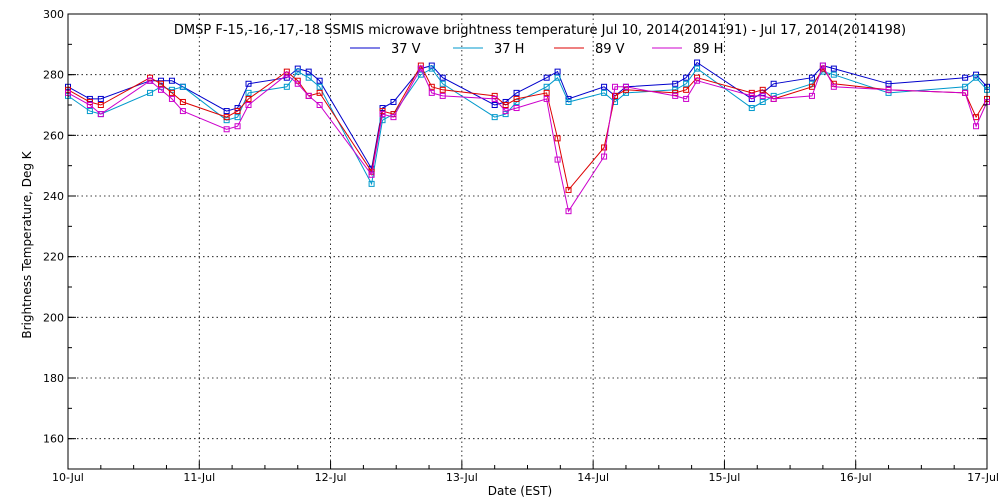  What do you see at coordinates (27, 244) in the screenshot?
I see `y-axis-label: Brightness Temperature, Deg K` at bounding box center [27, 244].